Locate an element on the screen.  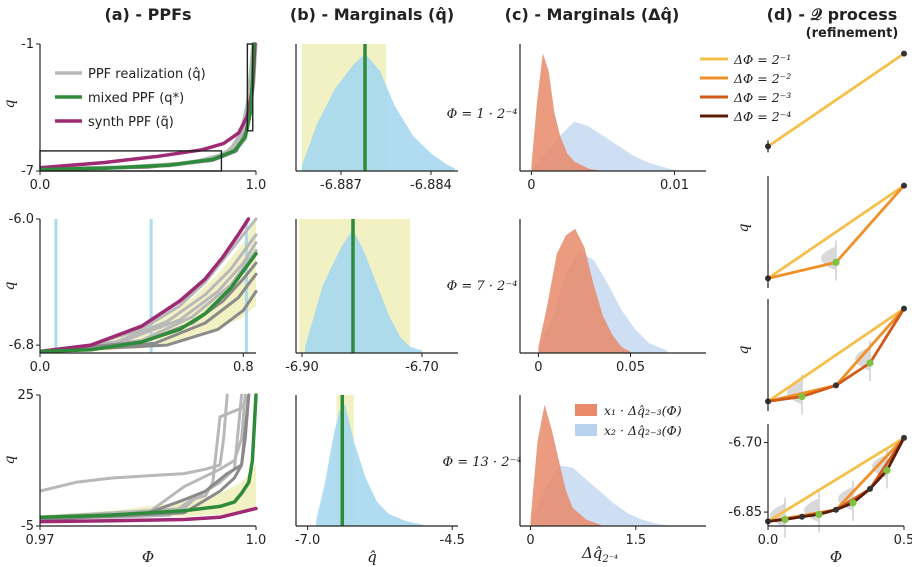
a2-mixed-ppf is located at coordinates (149, 302).